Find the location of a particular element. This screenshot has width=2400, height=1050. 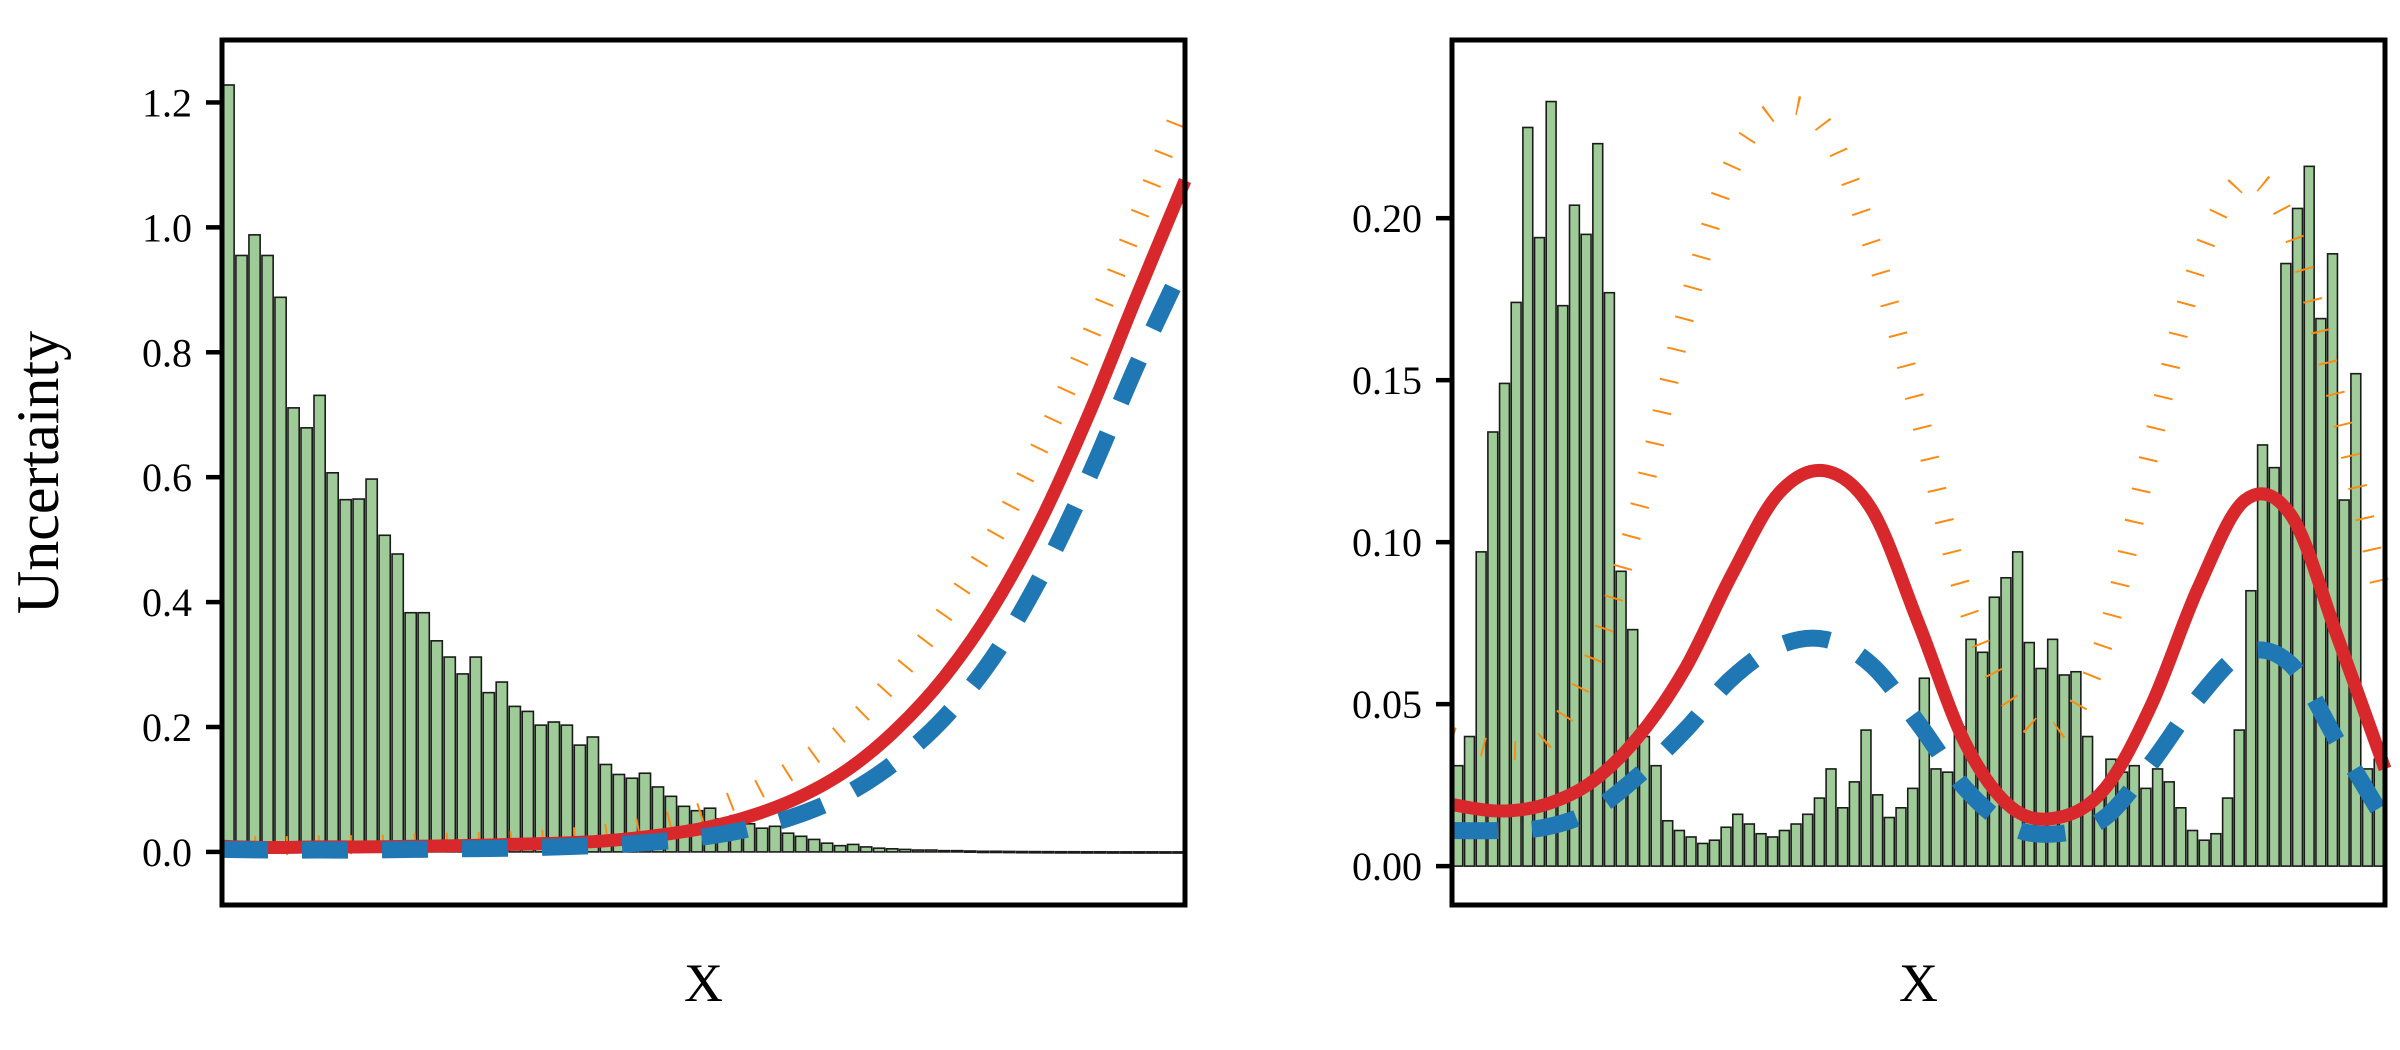

series-red-solid is located at coordinates (1921, 644).